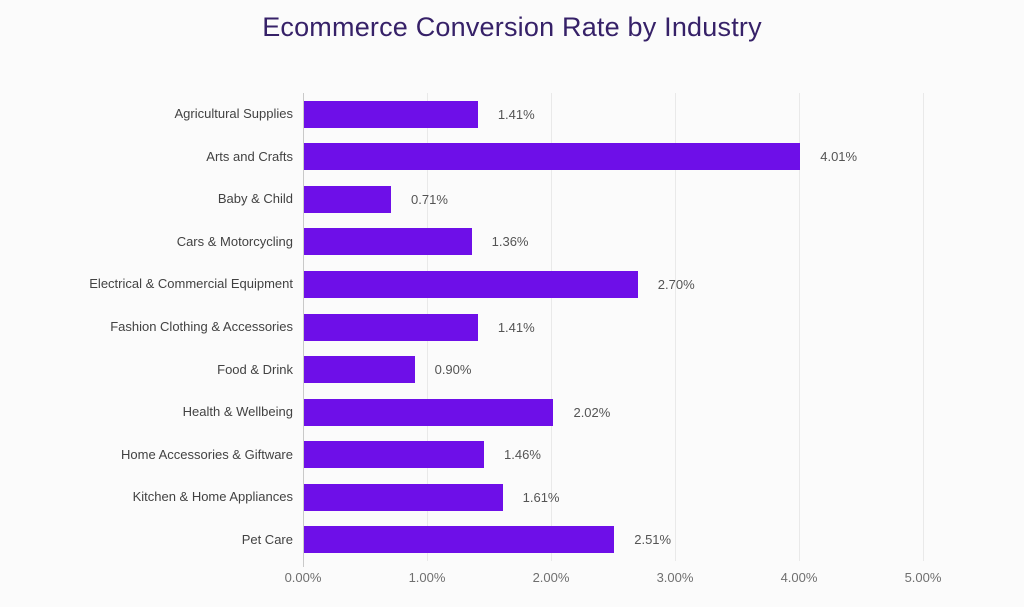  I want to click on bar-track: 2.51%, so click(613, 540).